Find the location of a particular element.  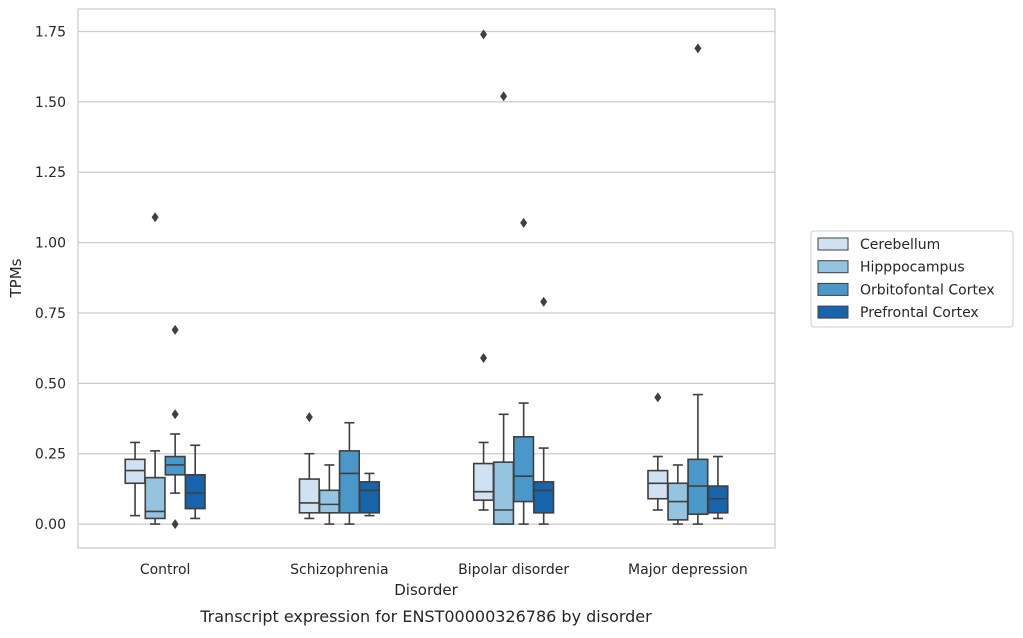

legend-label: Hipppocampus is located at coordinates (912, 268).